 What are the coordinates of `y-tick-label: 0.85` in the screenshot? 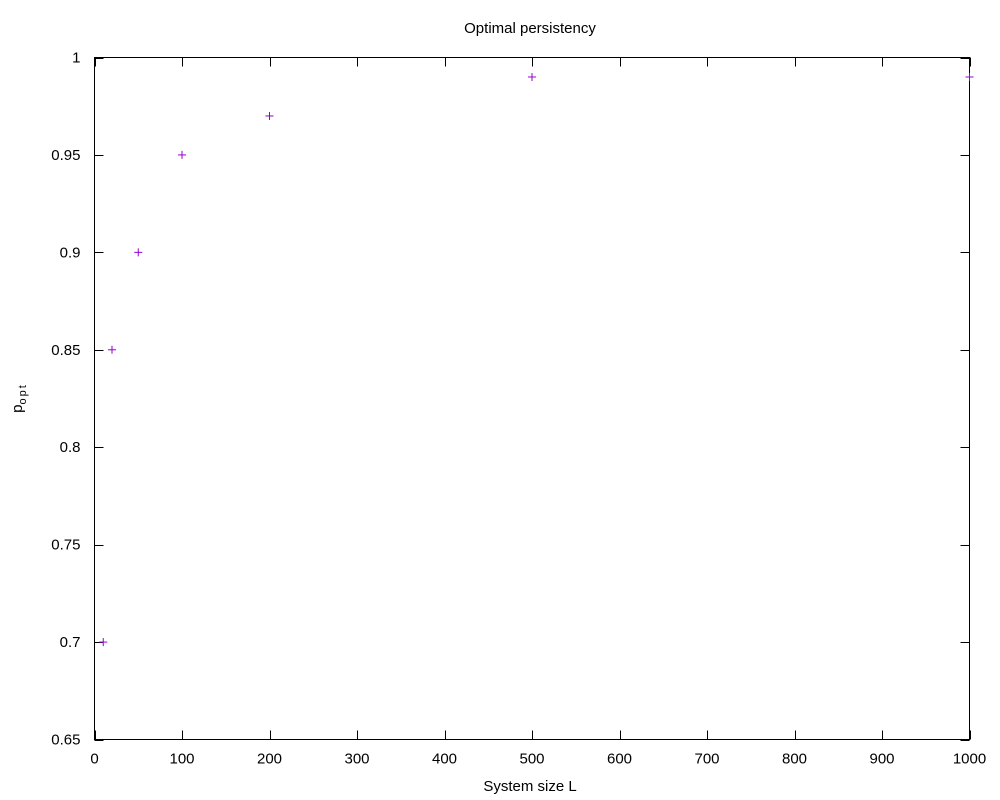 It's located at (65, 350).